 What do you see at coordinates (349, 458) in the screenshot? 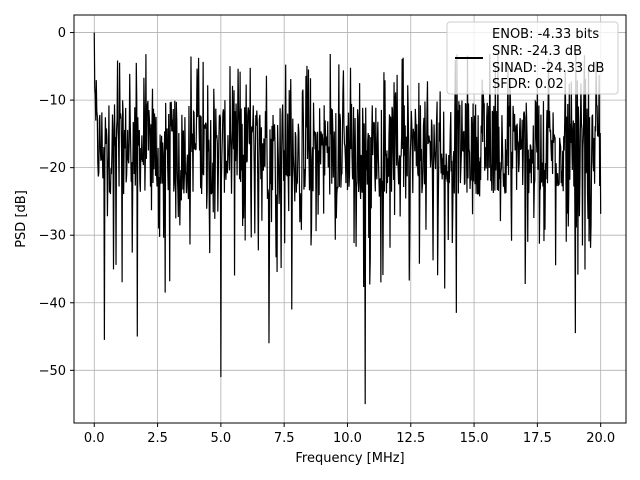
I see `x-axis-label: Frequency [MHz]` at bounding box center [349, 458].